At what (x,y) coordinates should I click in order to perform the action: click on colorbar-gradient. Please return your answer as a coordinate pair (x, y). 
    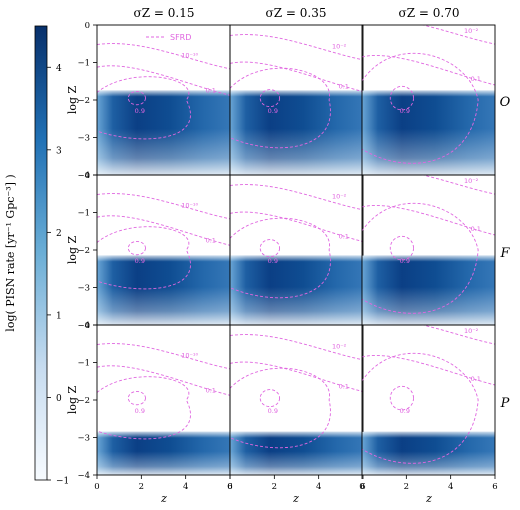
    Looking at the image, I should click on (41, 253).